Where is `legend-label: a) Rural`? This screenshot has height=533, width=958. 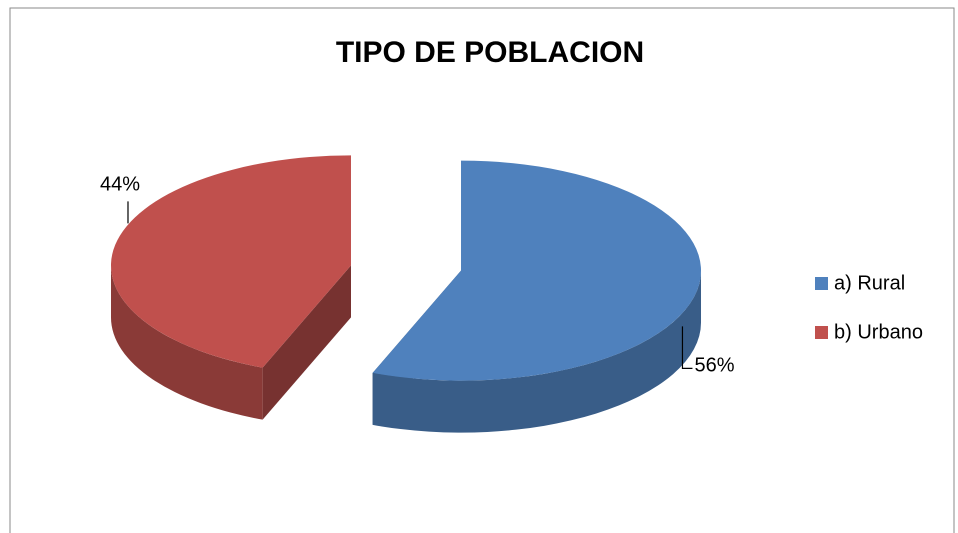
legend-label: a) Rural is located at coordinates (869, 283).